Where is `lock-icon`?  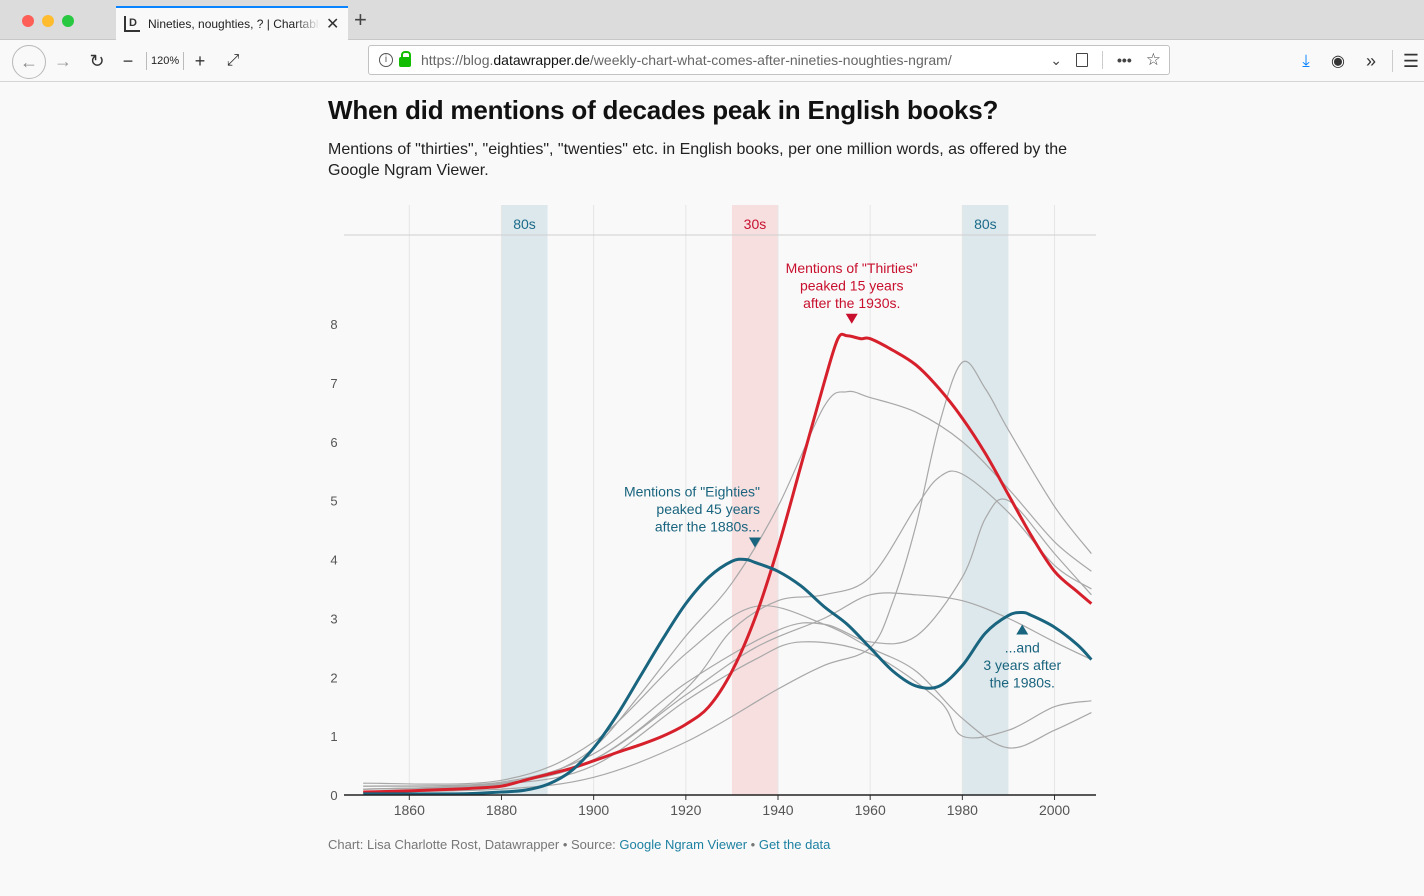
lock-icon is located at coordinates (405, 59).